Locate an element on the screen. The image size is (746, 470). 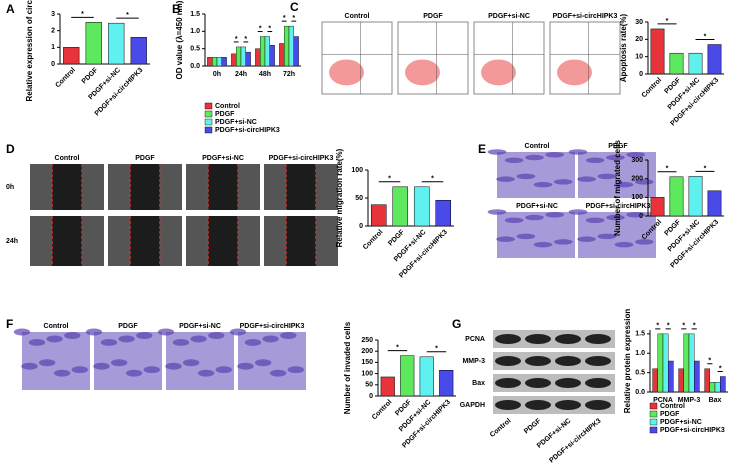
y-tick-label: 0 is located at coordinates (361, 226).